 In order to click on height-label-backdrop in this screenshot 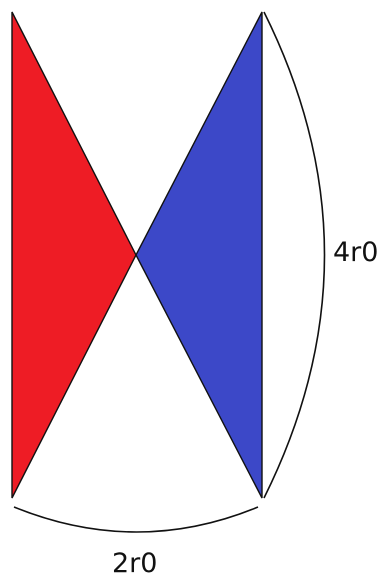, I will do `click(352, 249)`.